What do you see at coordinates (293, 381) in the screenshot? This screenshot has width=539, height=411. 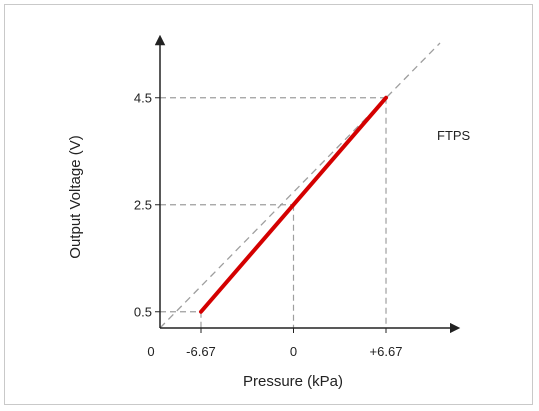 I see `x-axis-title: Pressure (kPa)` at bounding box center [293, 381].